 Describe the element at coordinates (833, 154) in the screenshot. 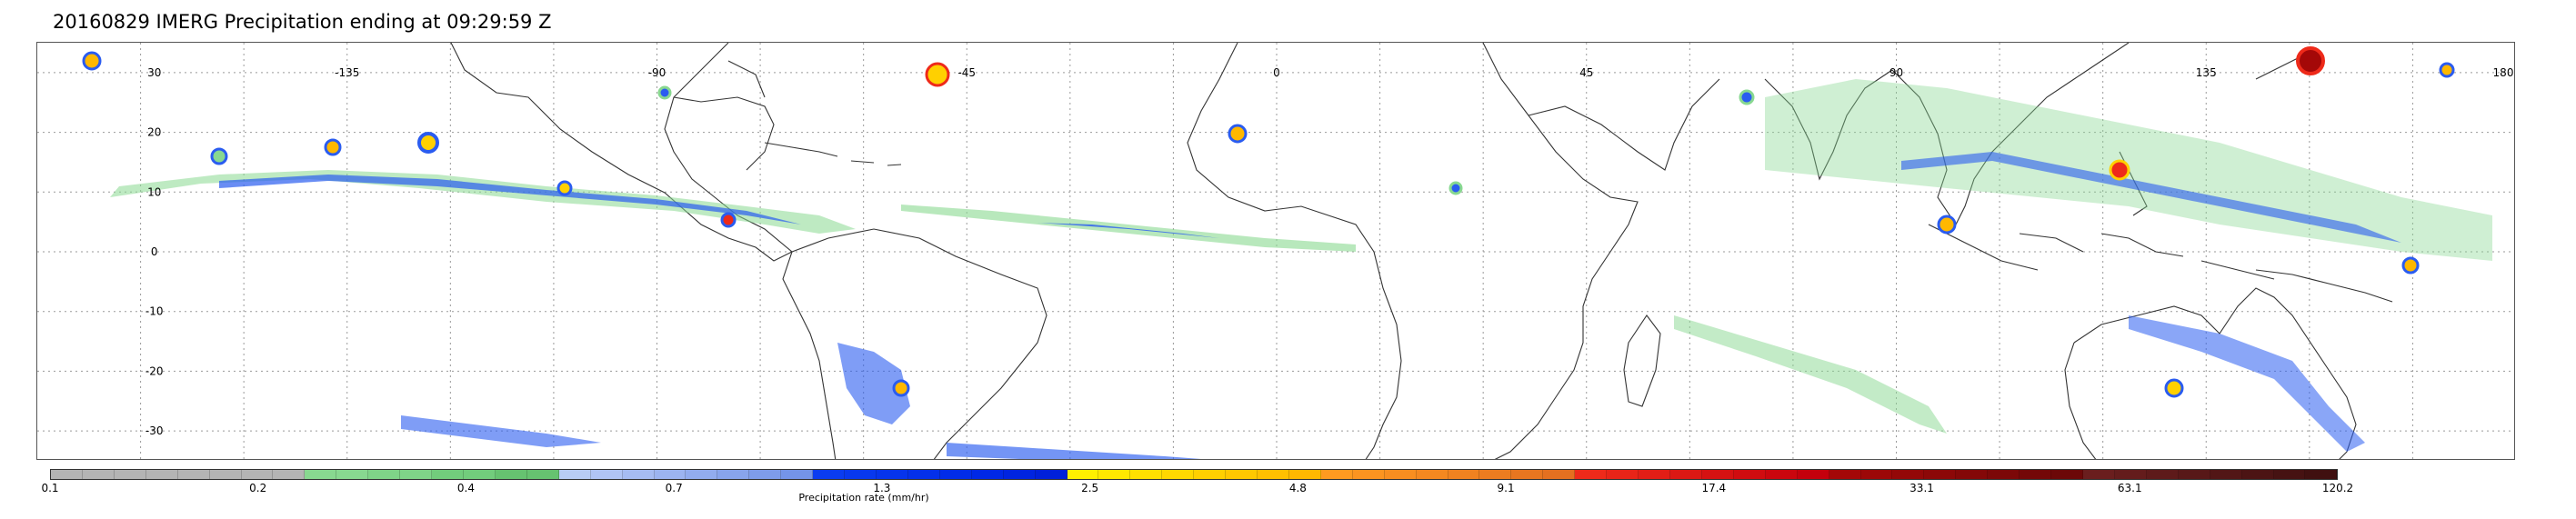

I see `caribbean-islands` at that location.